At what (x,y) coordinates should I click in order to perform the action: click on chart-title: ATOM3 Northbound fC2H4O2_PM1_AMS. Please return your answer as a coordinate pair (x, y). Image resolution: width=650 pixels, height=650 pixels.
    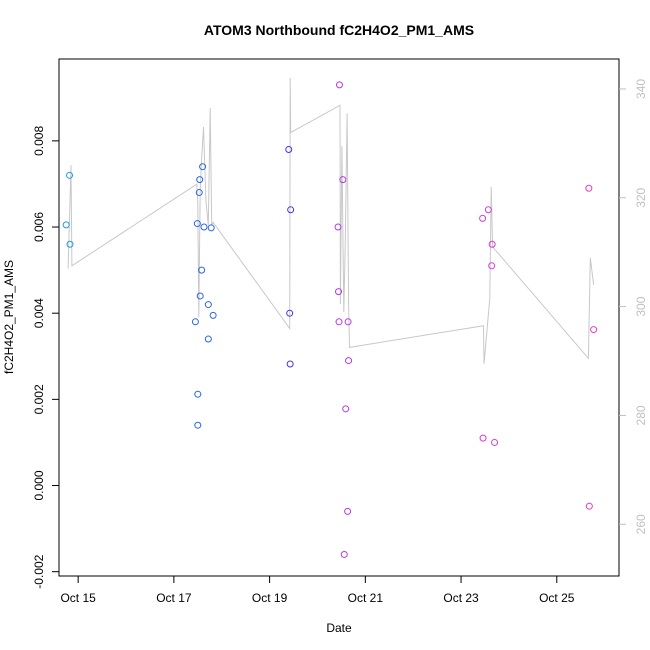
    Looking at the image, I should click on (339, 30).